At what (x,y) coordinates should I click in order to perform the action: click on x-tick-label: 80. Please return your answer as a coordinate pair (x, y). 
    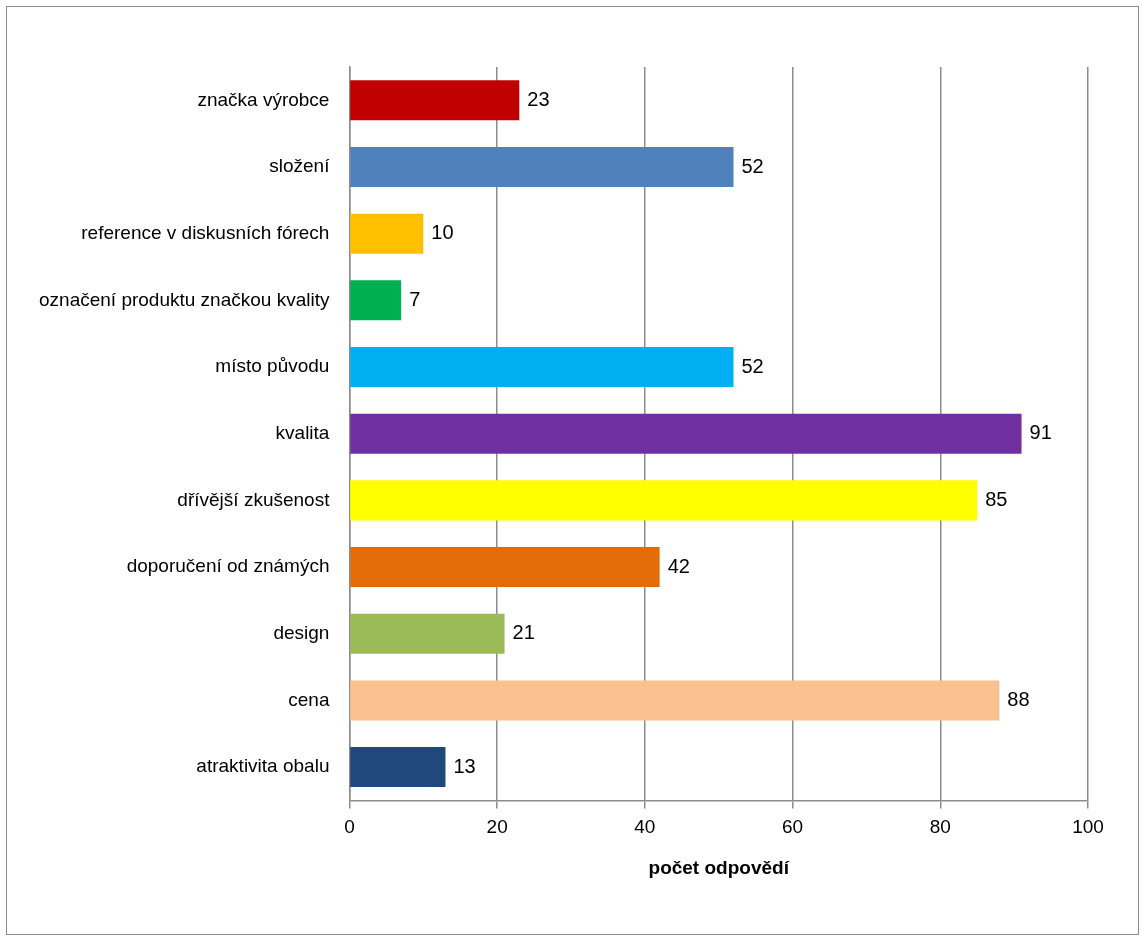
    Looking at the image, I should click on (940, 827).